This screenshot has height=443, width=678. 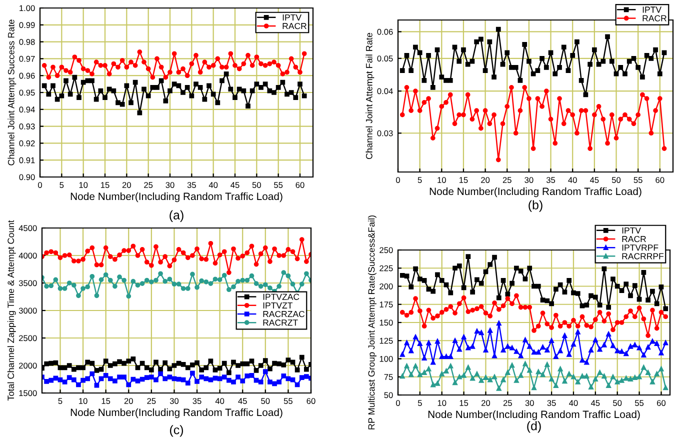 What do you see at coordinates (370, 96) in the screenshot?
I see `y-axis-title: Channel Joint Attempt Fail Rate` at bounding box center [370, 96].